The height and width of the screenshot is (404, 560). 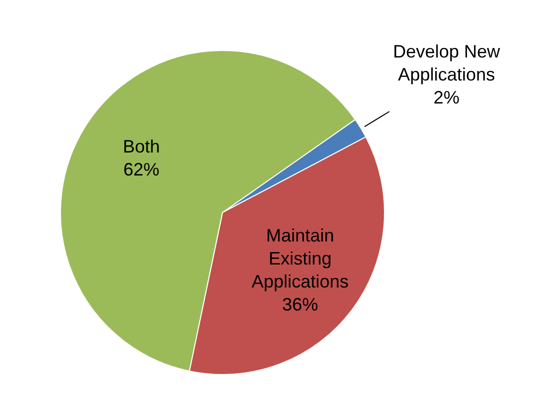 What do you see at coordinates (141, 146) in the screenshot?
I see `slice-label: Both` at bounding box center [141, 146].